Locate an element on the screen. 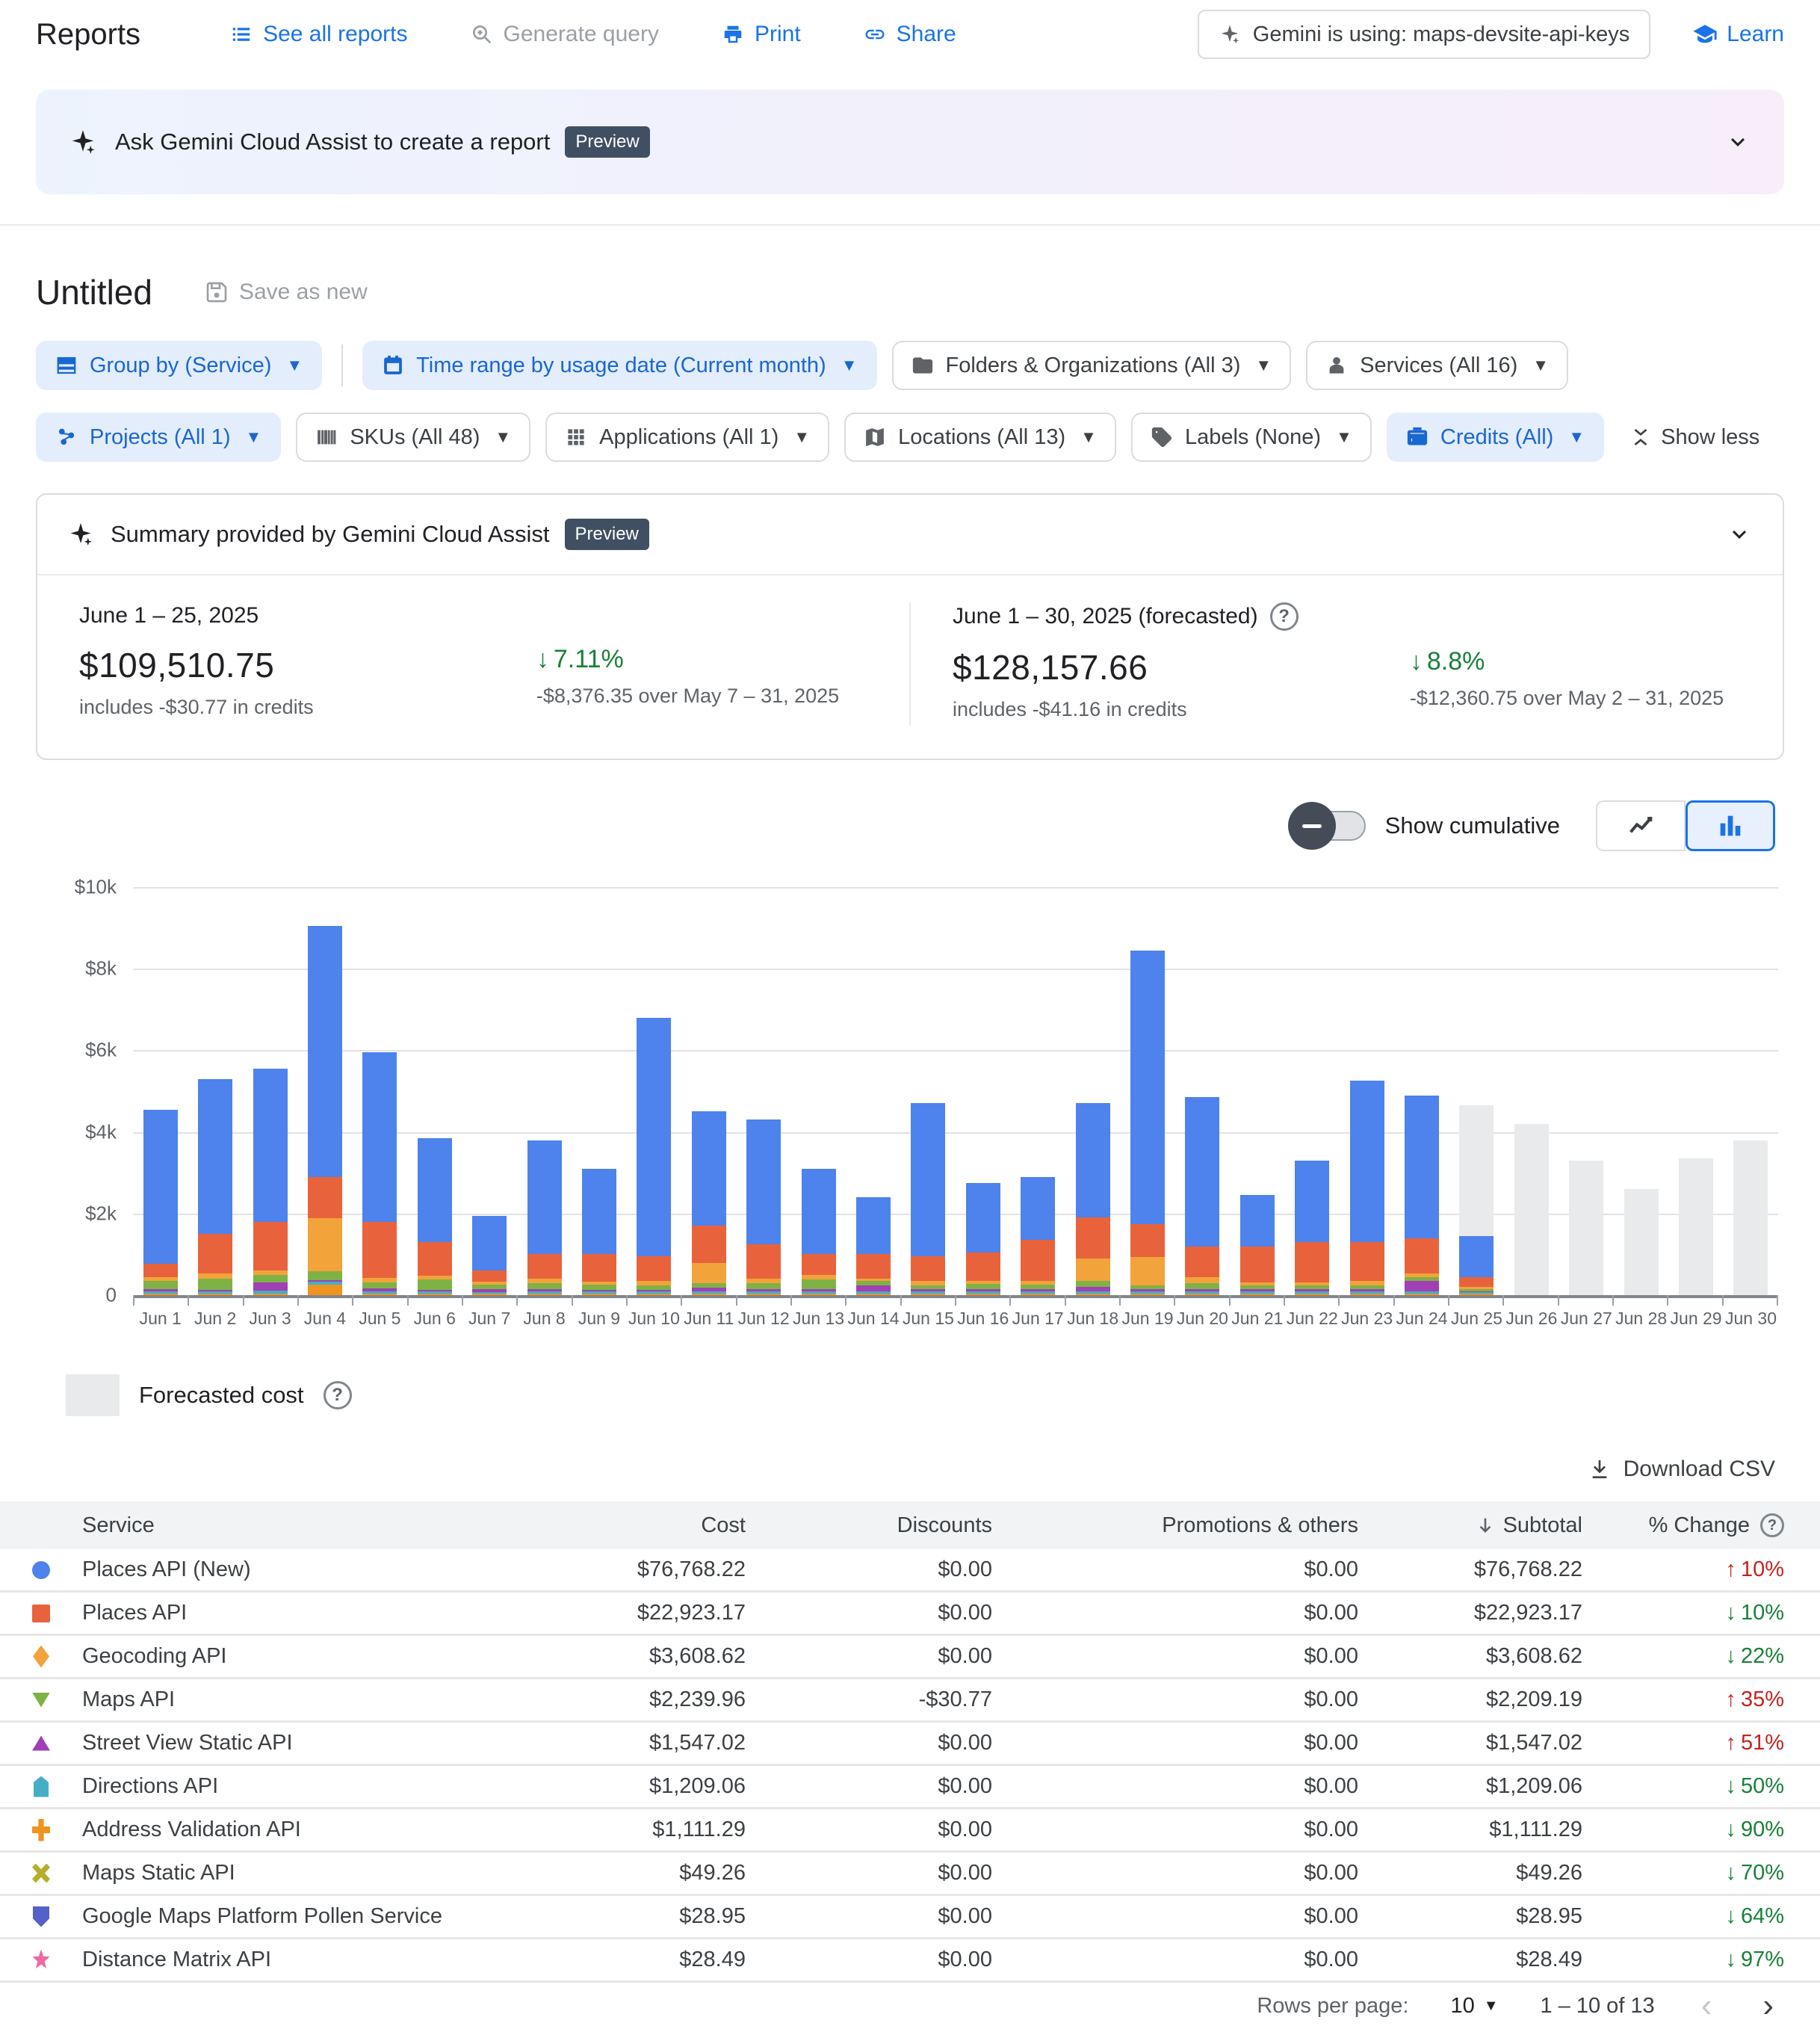 This screenshot has width=1820, height=2029. x-axis-label: Jun 21 is located at coordinates (1257, 1318).